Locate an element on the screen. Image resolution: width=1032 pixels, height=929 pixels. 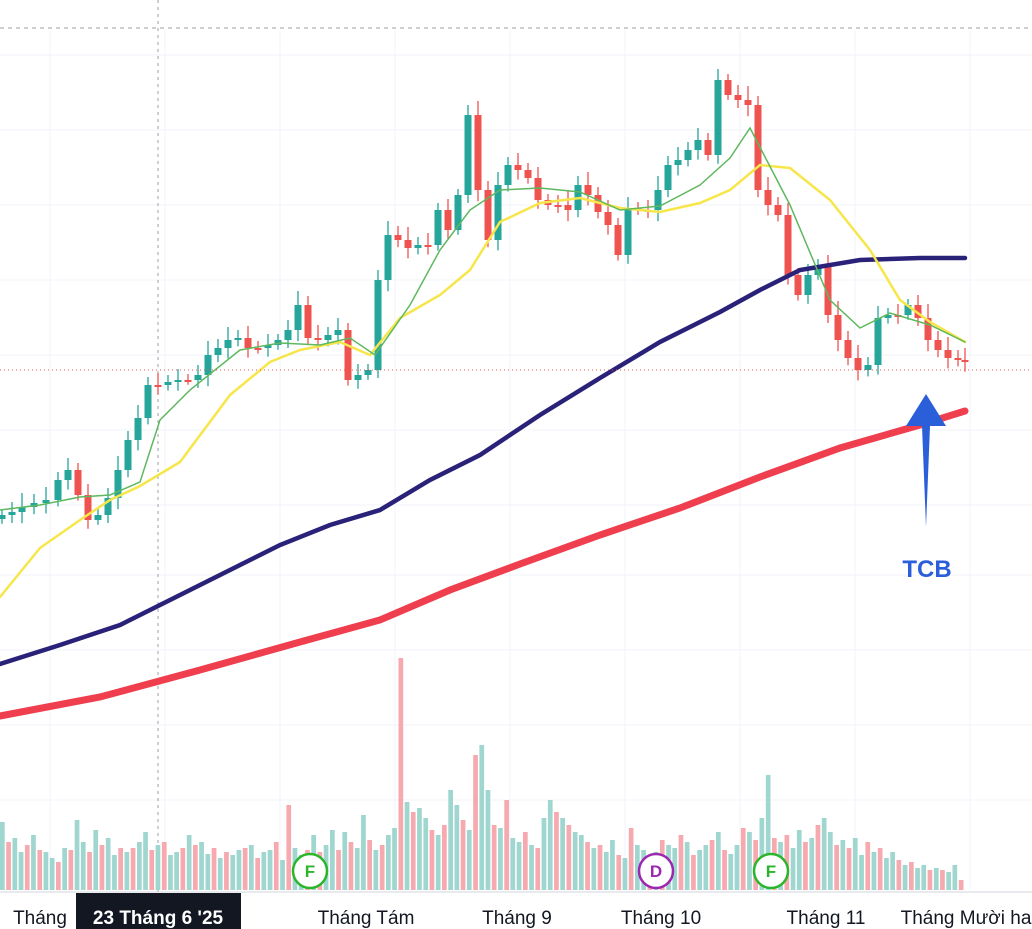
event-marker-d: D is located at coordinates (656, 871).